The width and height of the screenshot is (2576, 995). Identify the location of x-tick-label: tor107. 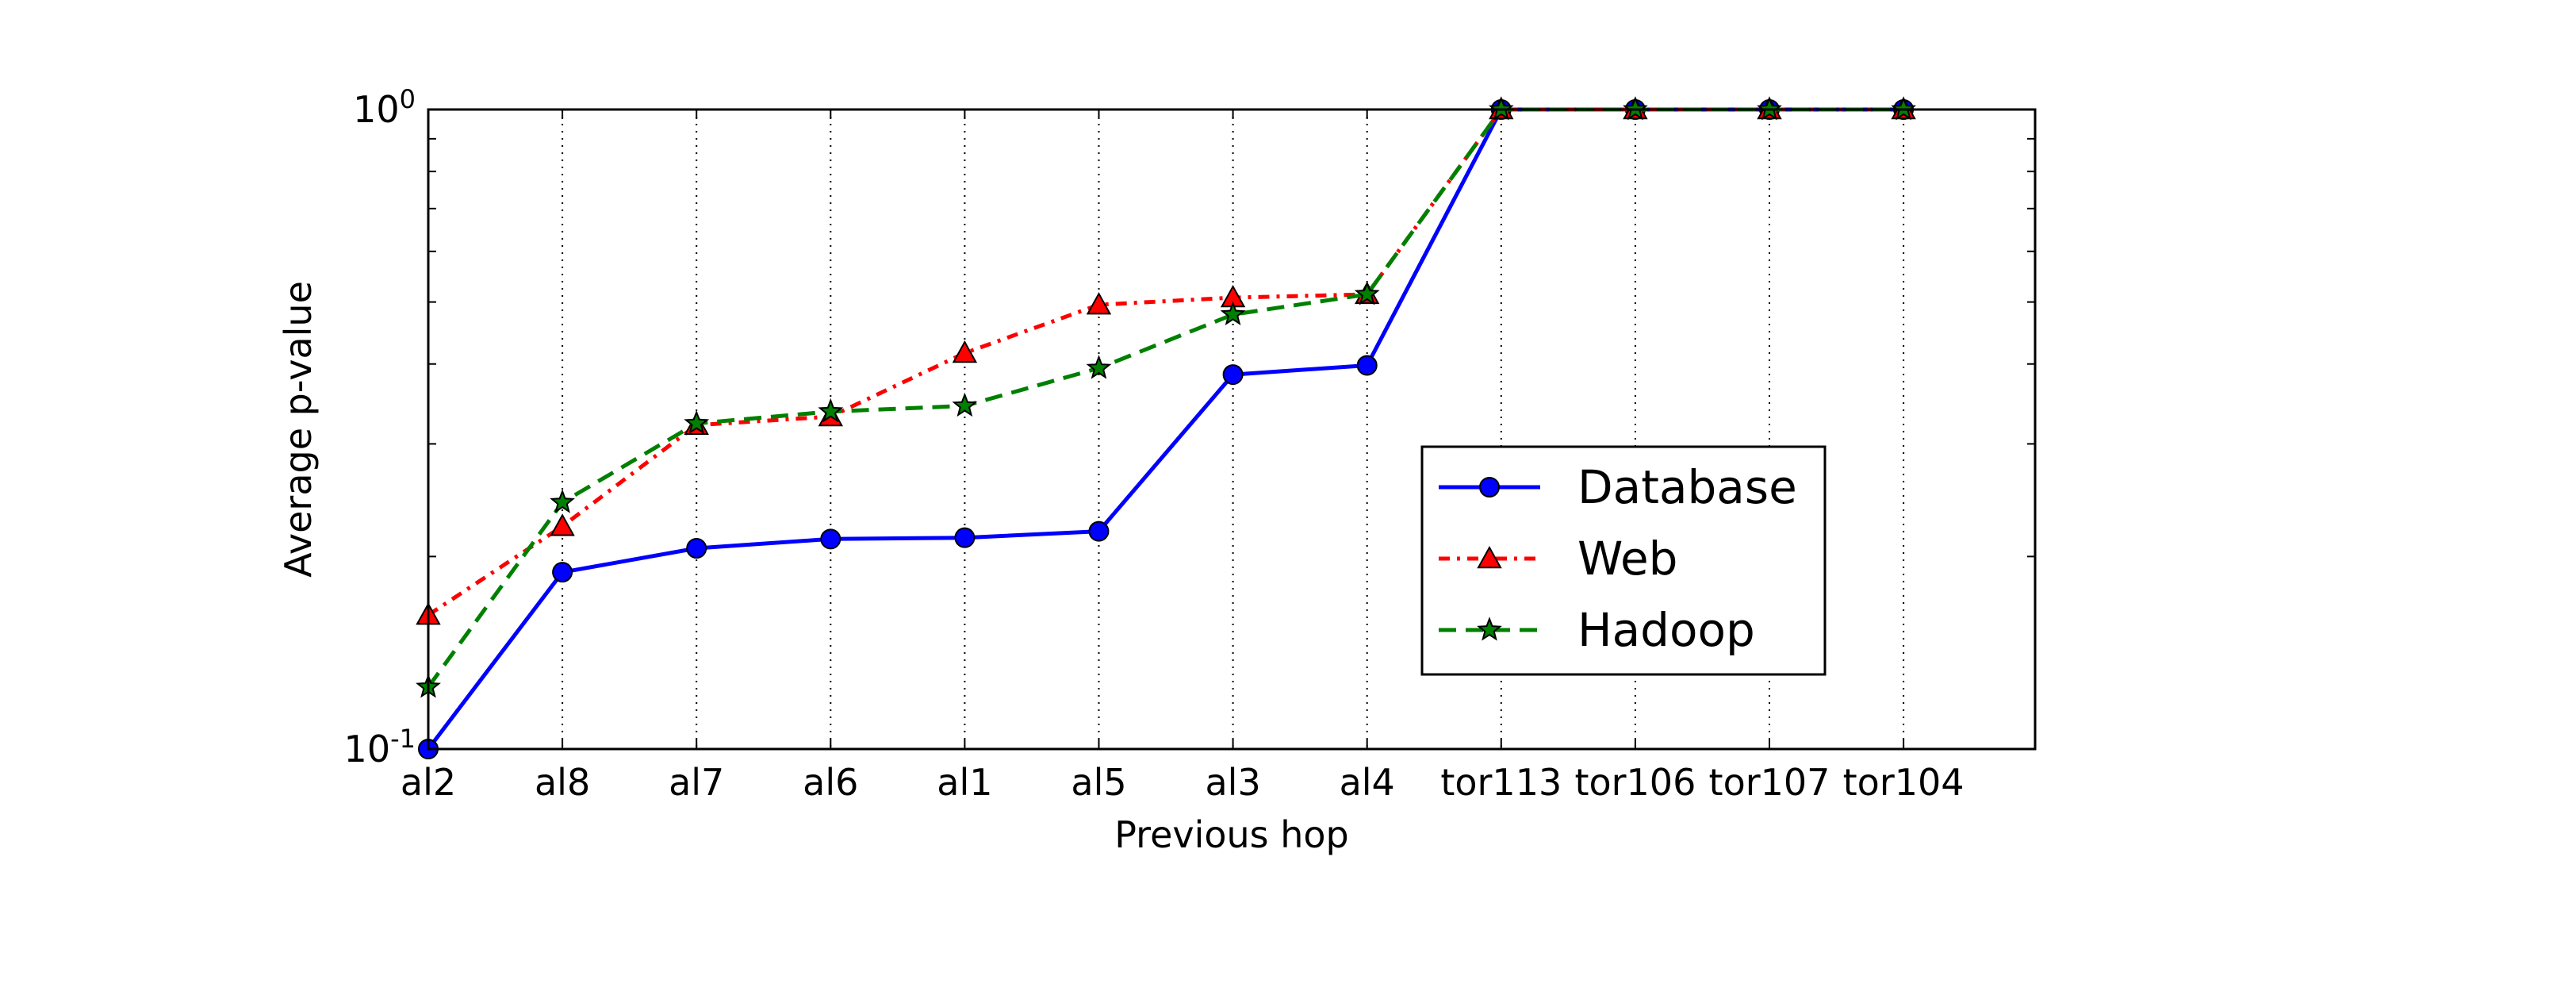
(1770, 782).